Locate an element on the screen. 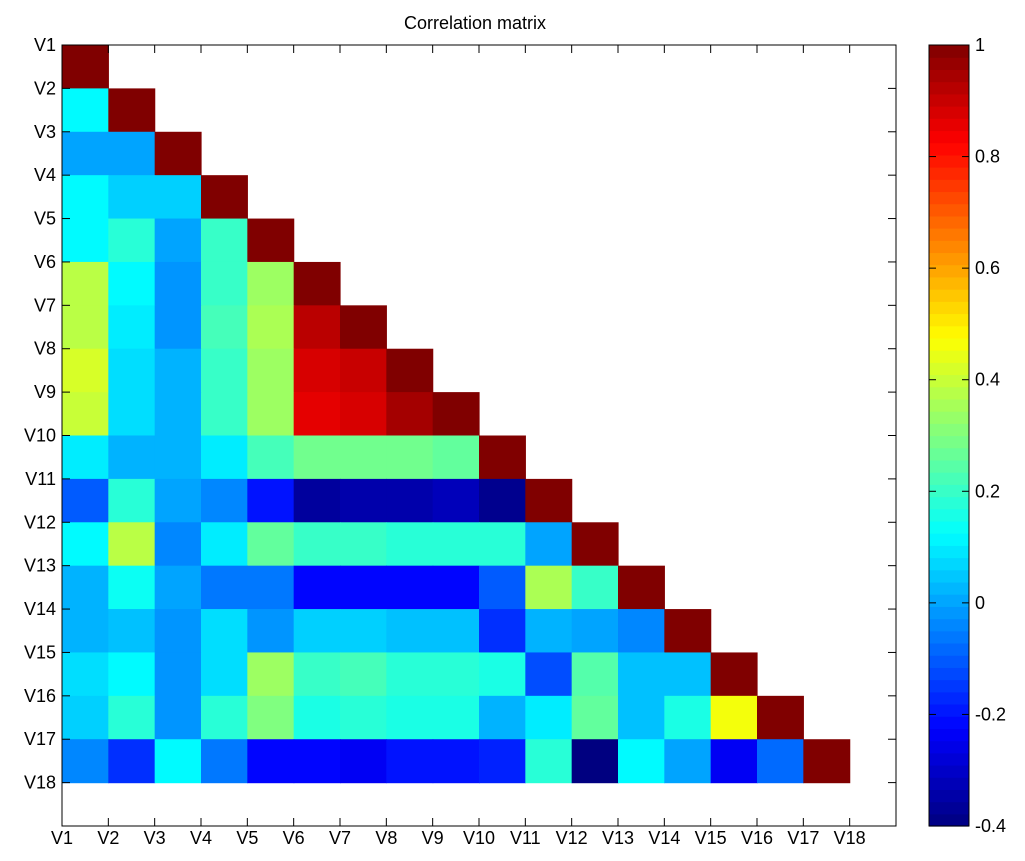 Image resolution: width=1025 pixels, height=861 pixels. y-tick-label: V8 is located at coordinates (45, 349).